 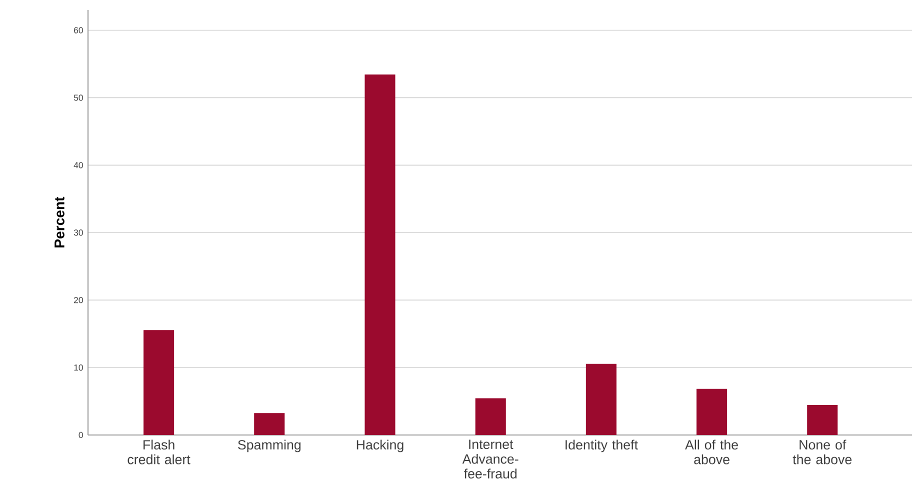 What do you see at coordinates (490, 459) in the screenshot?
I see `x-tick-label: Internet Advance-fee-fraud` at bounding box center [490, 459].